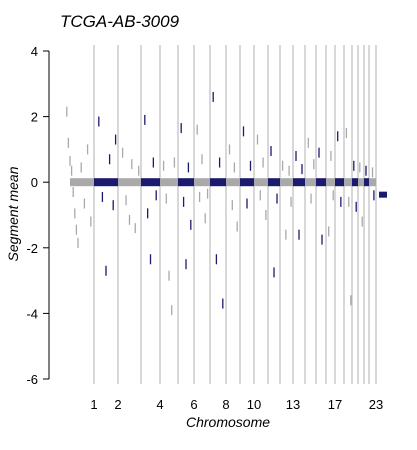  I want to click on chart-title: TCGA-AB-3009, so click(120, 21).